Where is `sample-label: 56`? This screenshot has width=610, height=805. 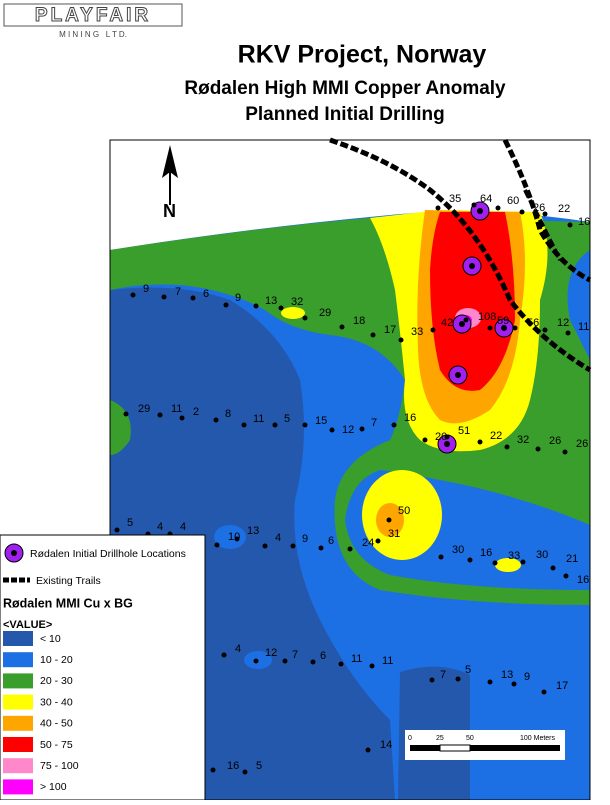 sample-label: 56 is located at coordinates (533, 323).